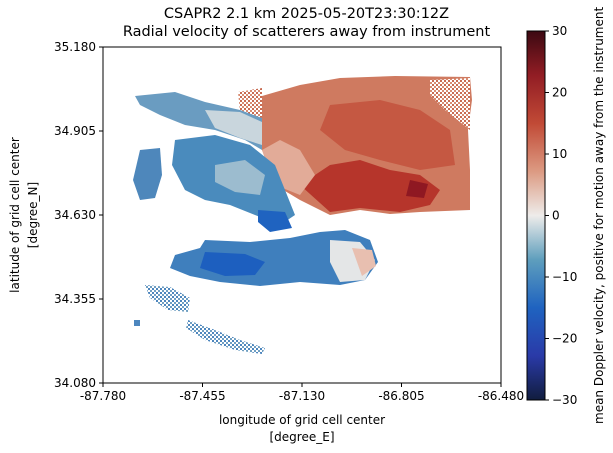  Describe the element at coordinates (564, 277) in the screenshot. I see `colorbar-tick-label: −10` at that location.